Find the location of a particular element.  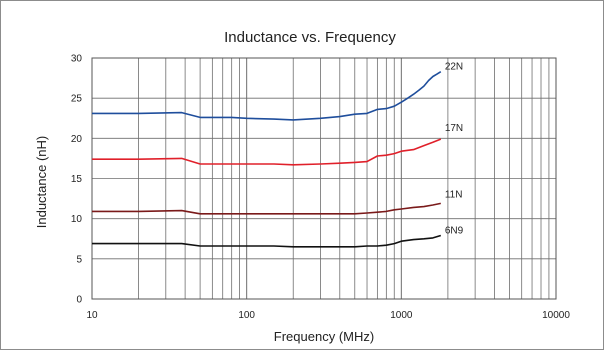

series-label-22n: 22N is located at coordinates (454, 67).